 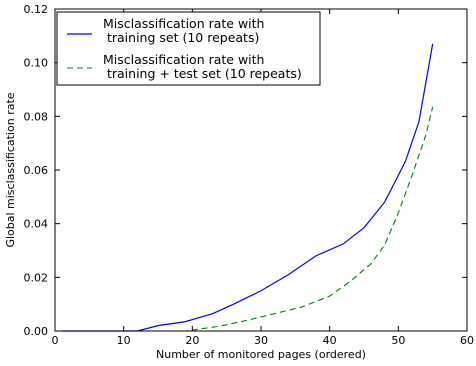 I want to click on x-tick-label: 60, so click(x=467, y=340).